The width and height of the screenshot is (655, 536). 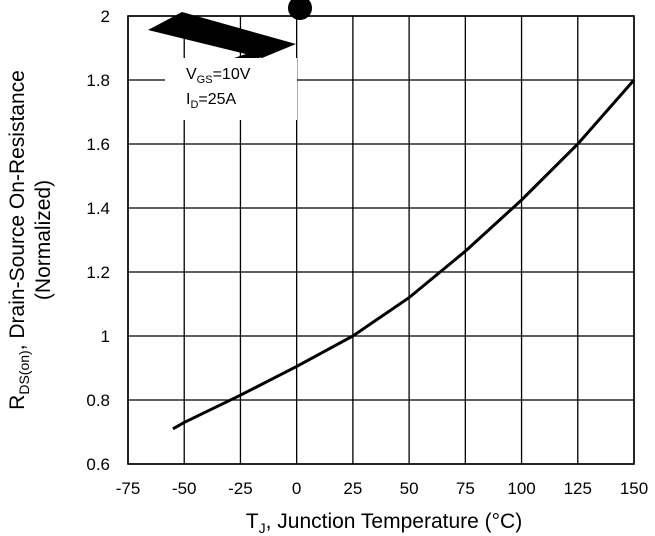 What do you see at coordinates (384, 523) in the screenshot?
I see `x-axis-title: TJ, Junction Temperature (°C)` at bounding box center [384, 523].